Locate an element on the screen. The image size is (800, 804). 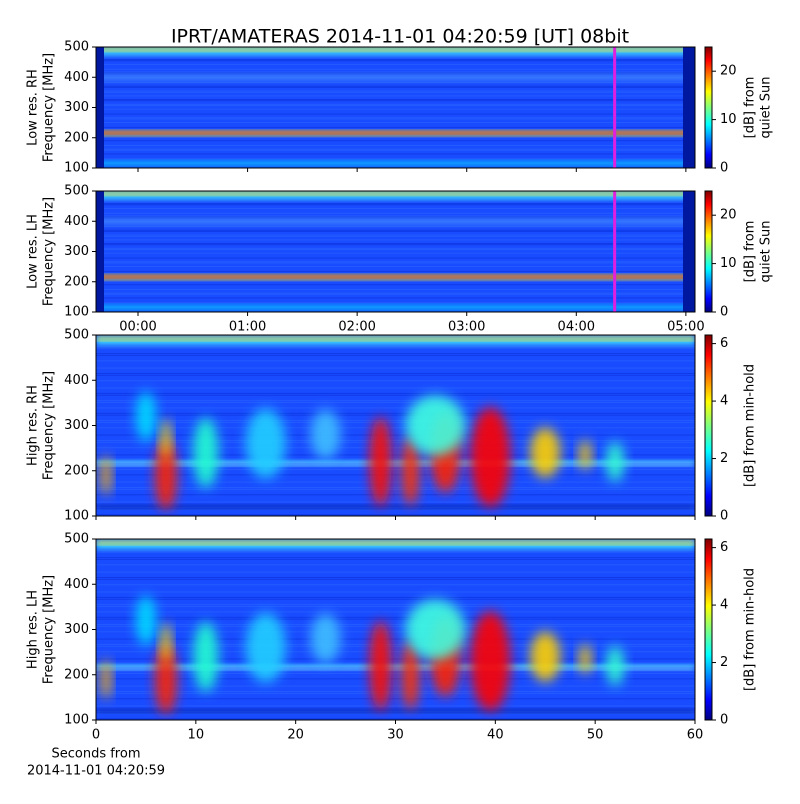
x-tick-label: 03:00 is located at coordinates (466, 327).